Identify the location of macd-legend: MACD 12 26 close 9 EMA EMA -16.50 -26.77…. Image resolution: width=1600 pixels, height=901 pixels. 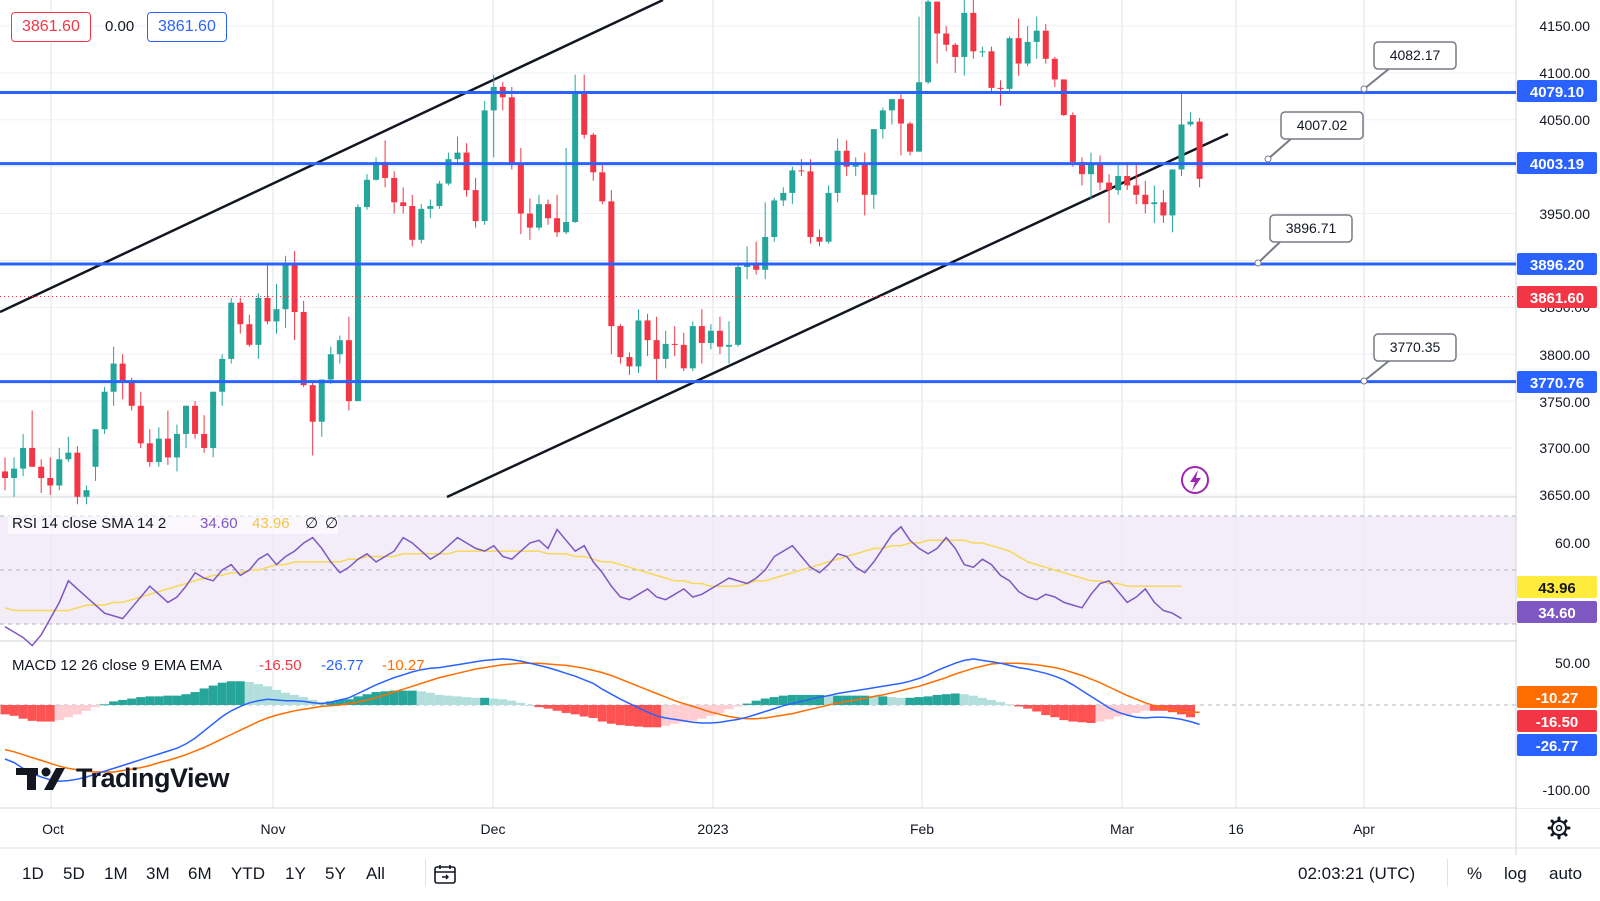
(218, 665).